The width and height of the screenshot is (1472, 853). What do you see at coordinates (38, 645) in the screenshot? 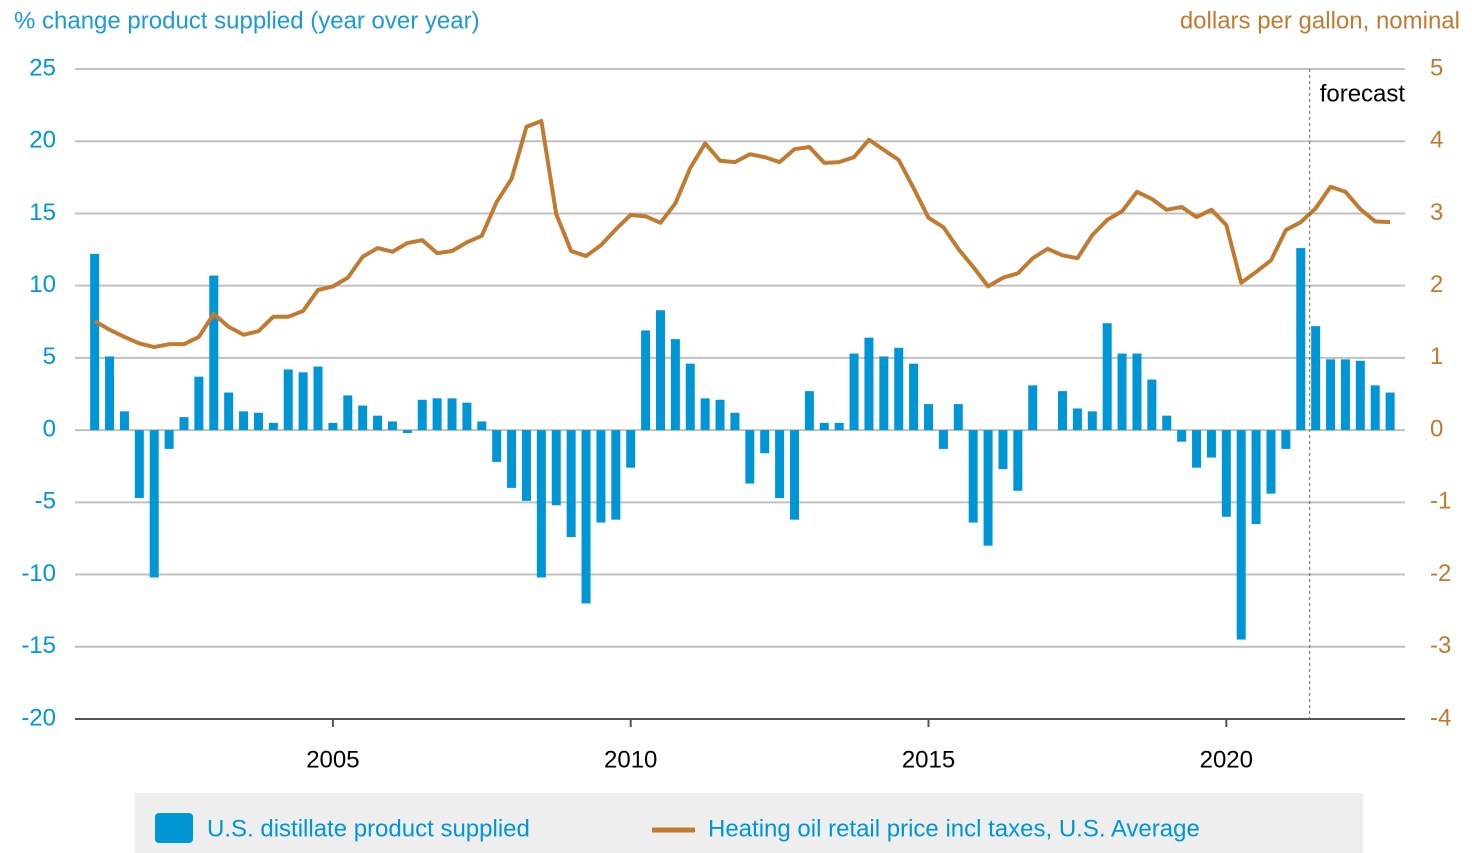
I see `y-tick-label: -15` at bounding box center [38, 645].